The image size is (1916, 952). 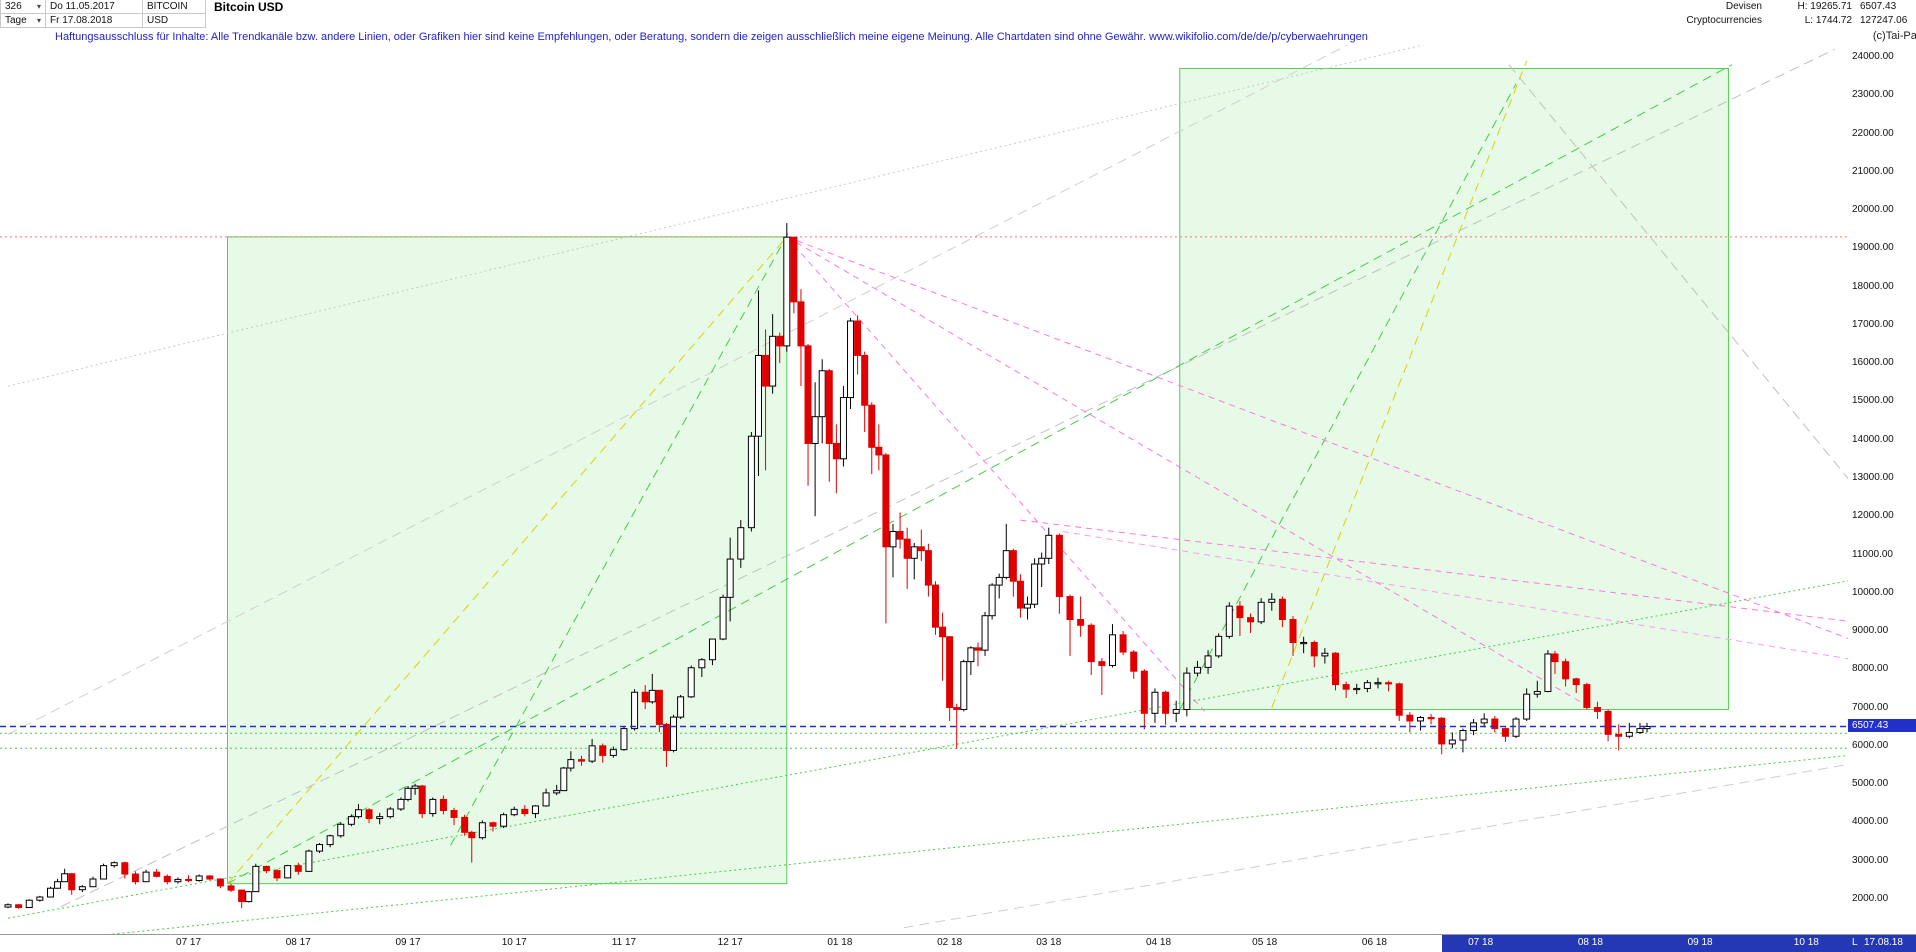 What do you see at coordinates (1265, 942) in the screenshot?
I see `x-tick-label: 05 18` at bounding box center [1265, 942].